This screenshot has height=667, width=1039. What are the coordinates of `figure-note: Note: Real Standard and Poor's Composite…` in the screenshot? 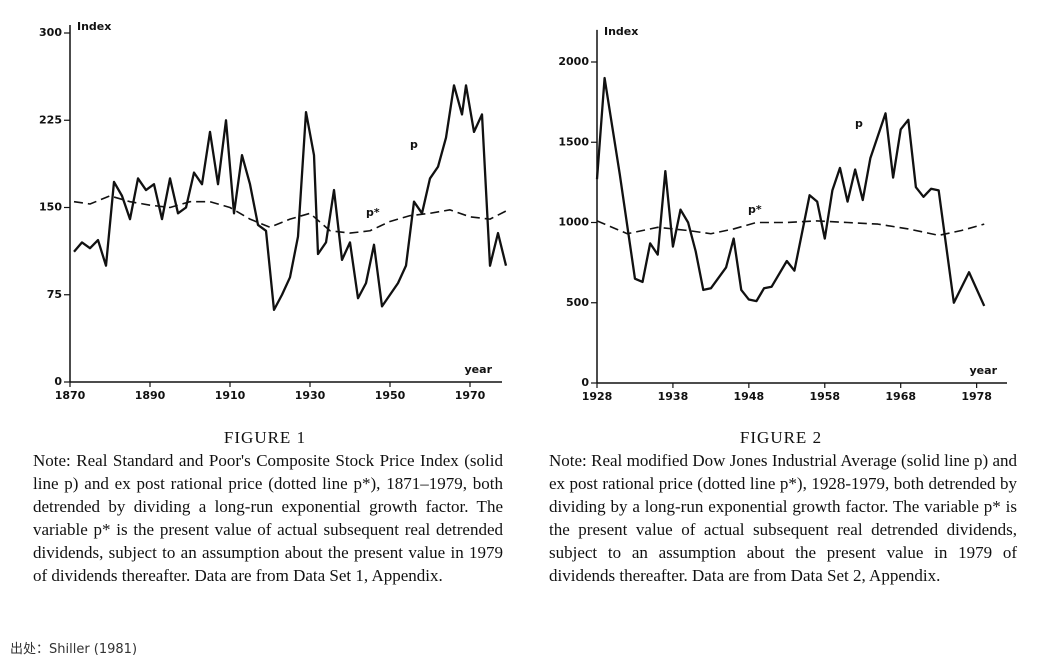 It's located at (268, 518).